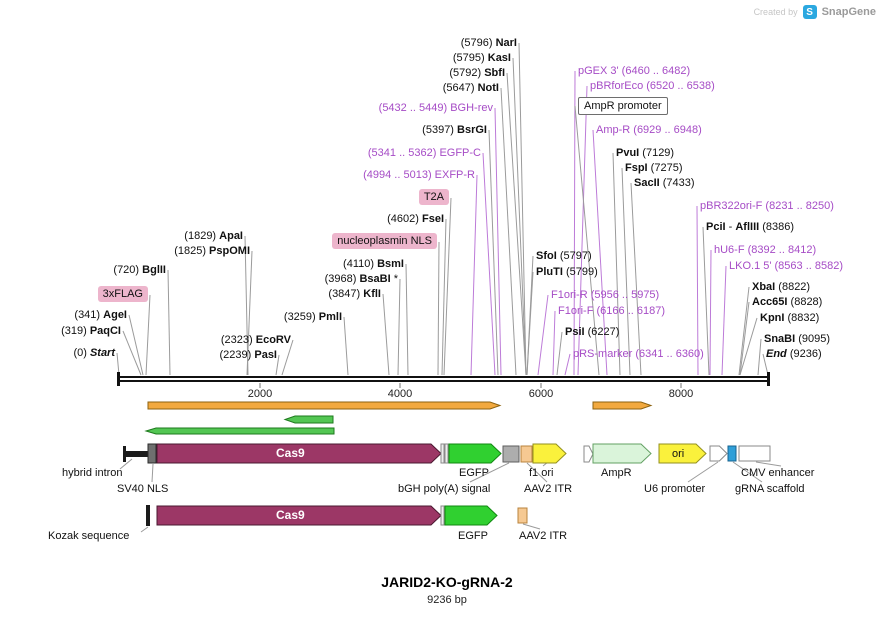 This screenshot has width=894, height=620. Describe the element at coordinates (474, 473) in the screenshot. I see `egfp-label-1: EGFP` at that location.